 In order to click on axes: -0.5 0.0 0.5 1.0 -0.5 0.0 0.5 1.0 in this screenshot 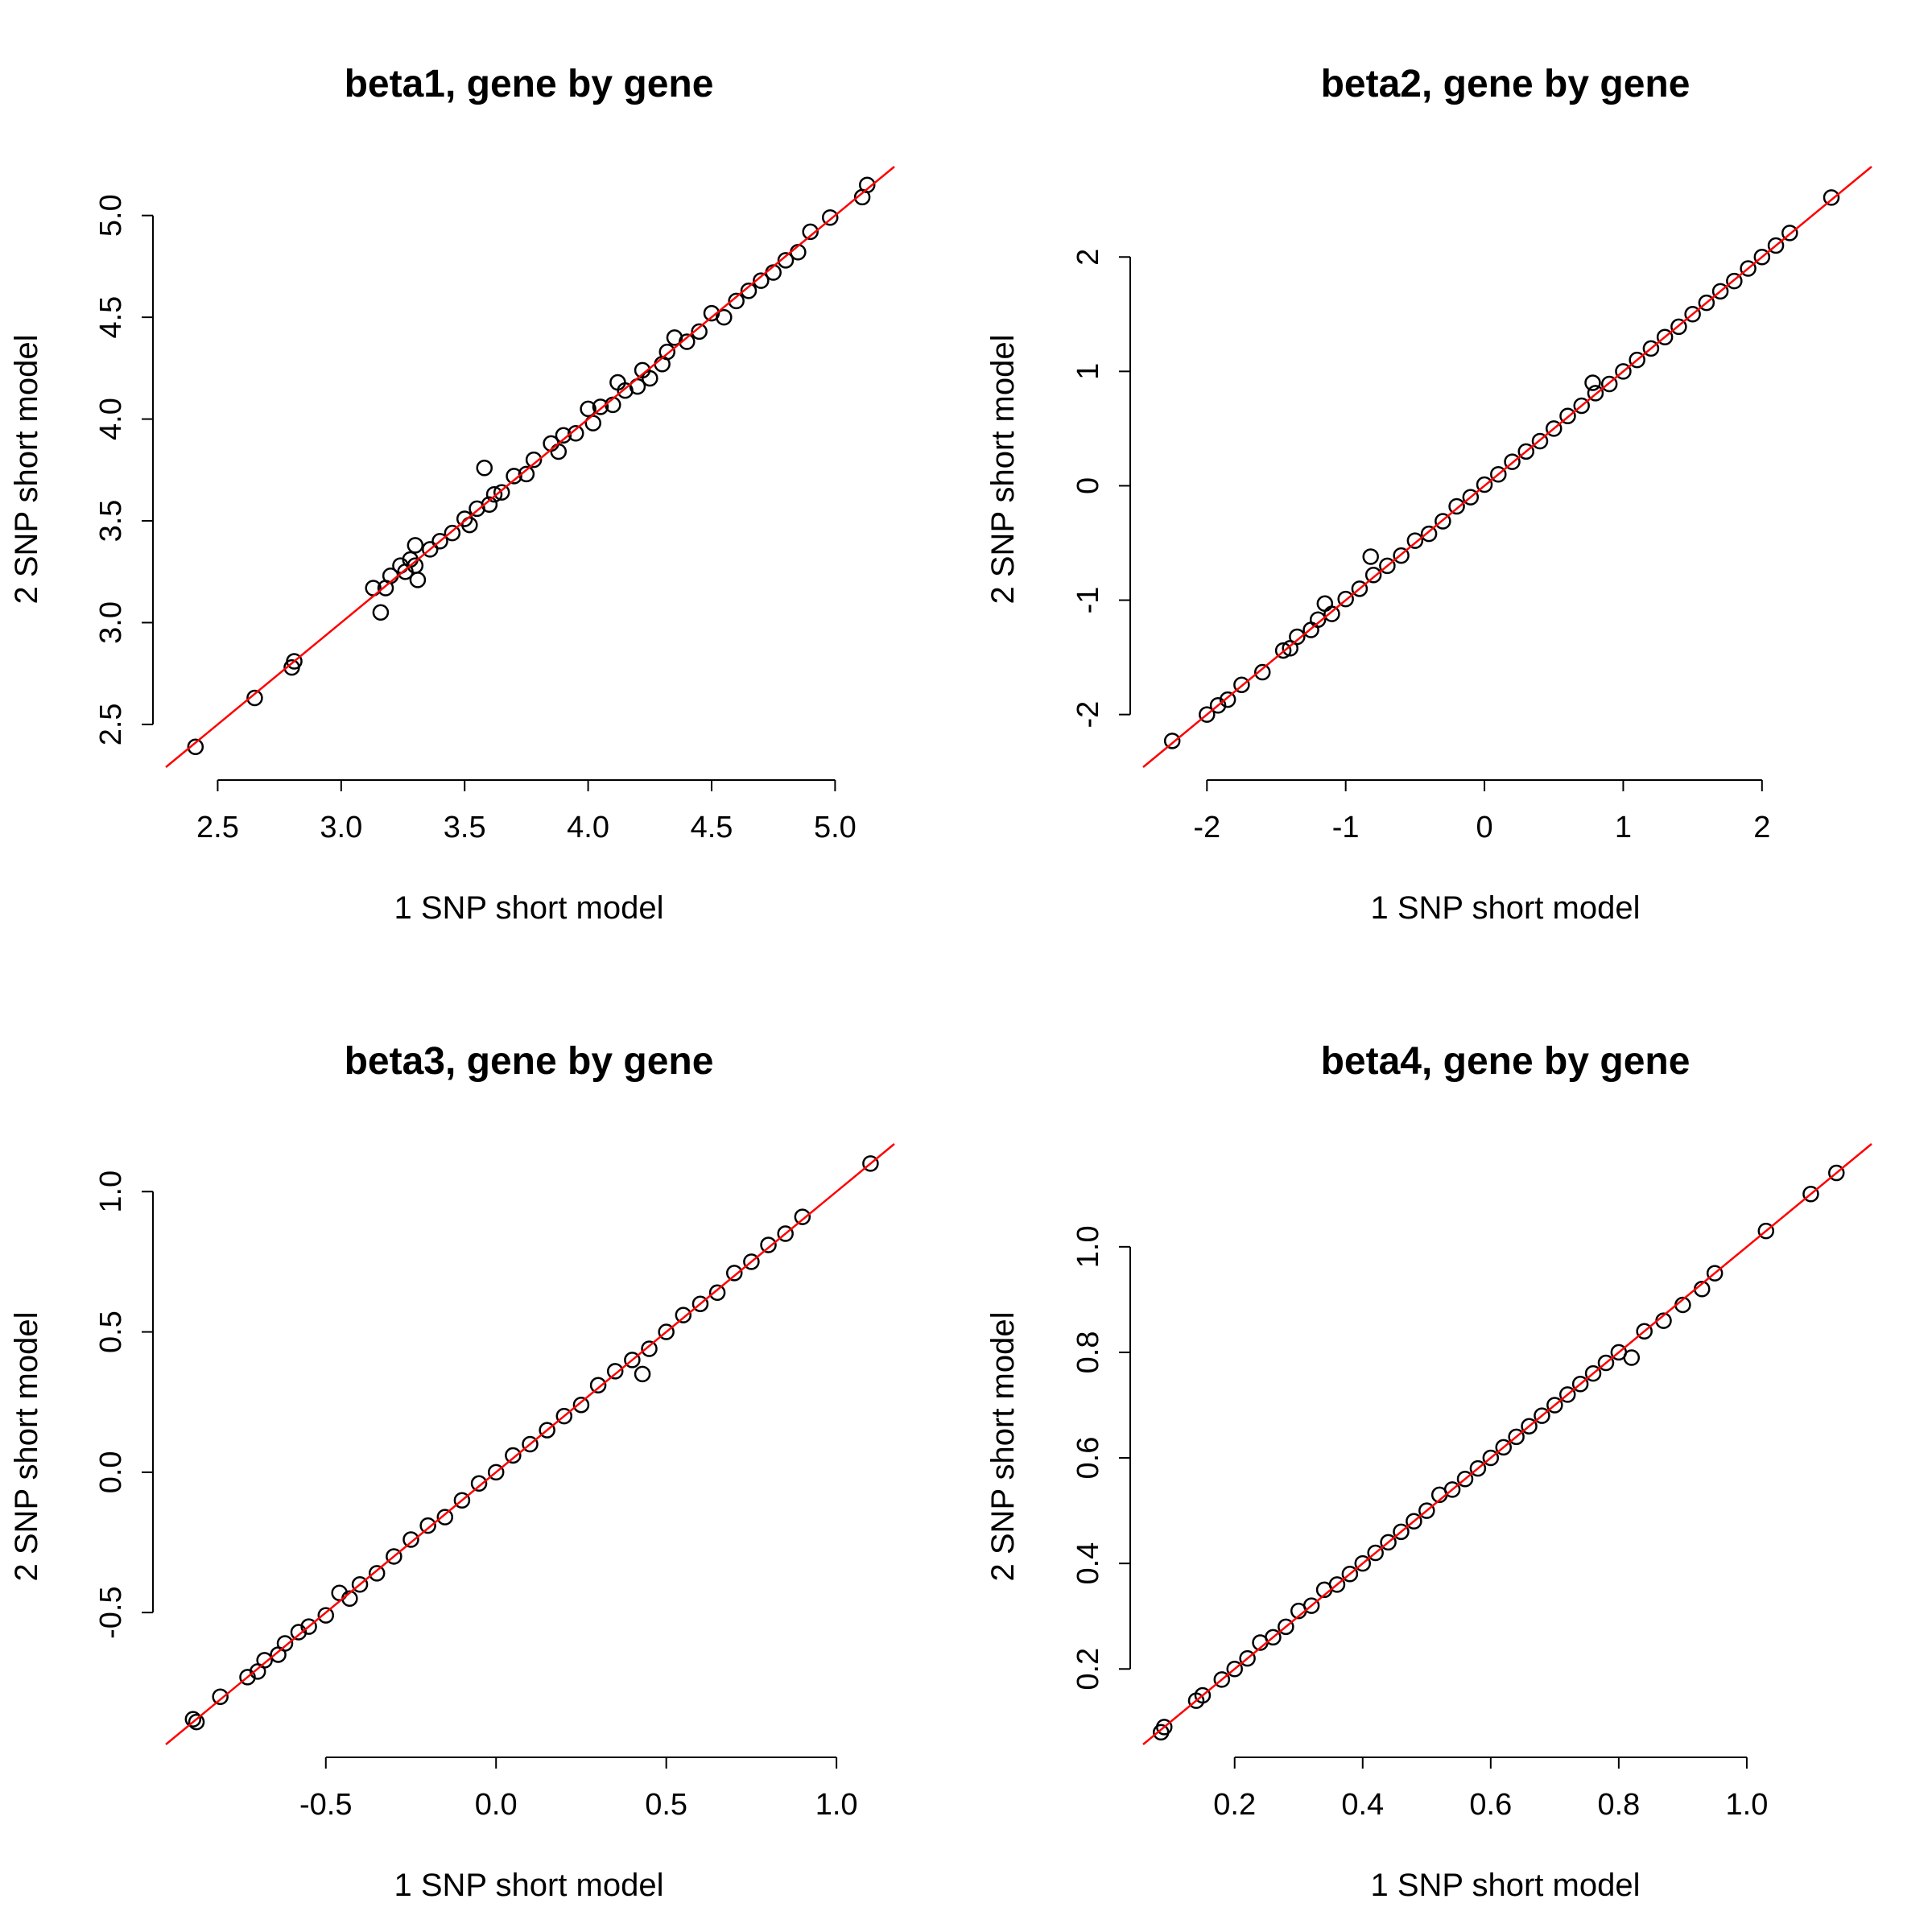, I will do `click(476, 1496)`.